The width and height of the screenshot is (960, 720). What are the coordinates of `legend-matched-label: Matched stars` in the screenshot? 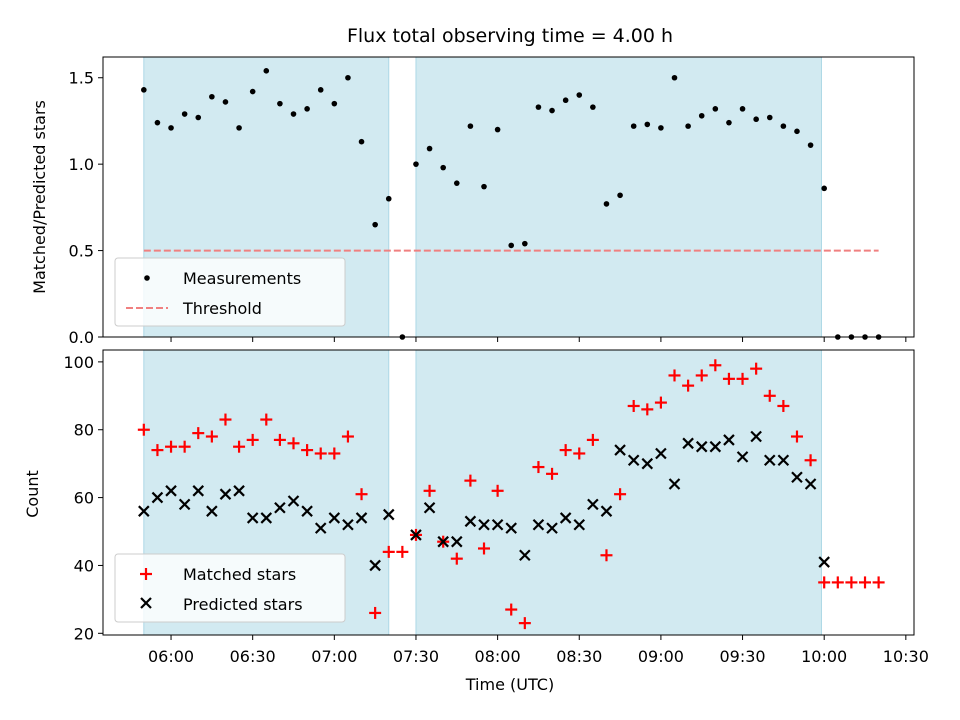 It's located at (239, 574).